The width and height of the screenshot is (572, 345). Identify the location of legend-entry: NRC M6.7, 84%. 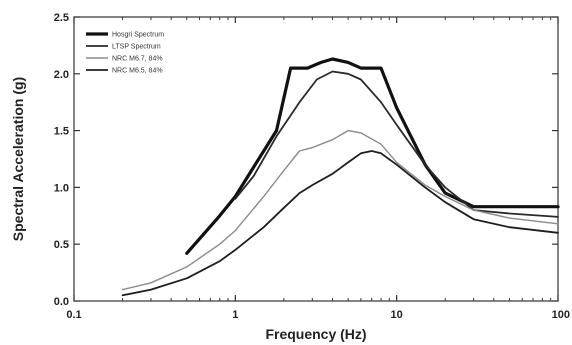
(137, 59).